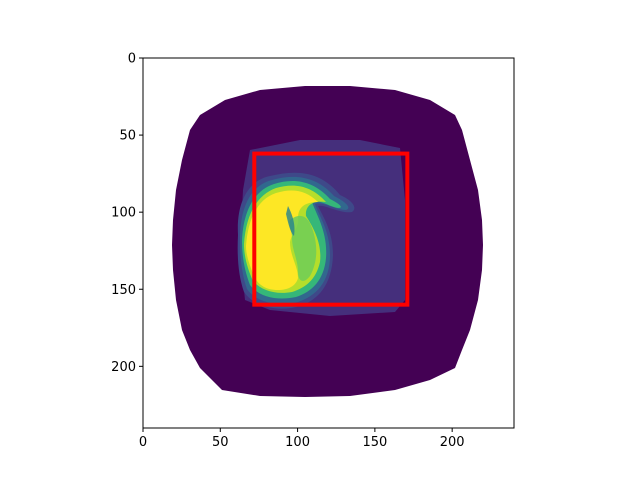 This screenshot has width=640, height=480. Describe the element at coordinates (374, 442) in the screenshot. I see `x-tick-label: 150` at that location.